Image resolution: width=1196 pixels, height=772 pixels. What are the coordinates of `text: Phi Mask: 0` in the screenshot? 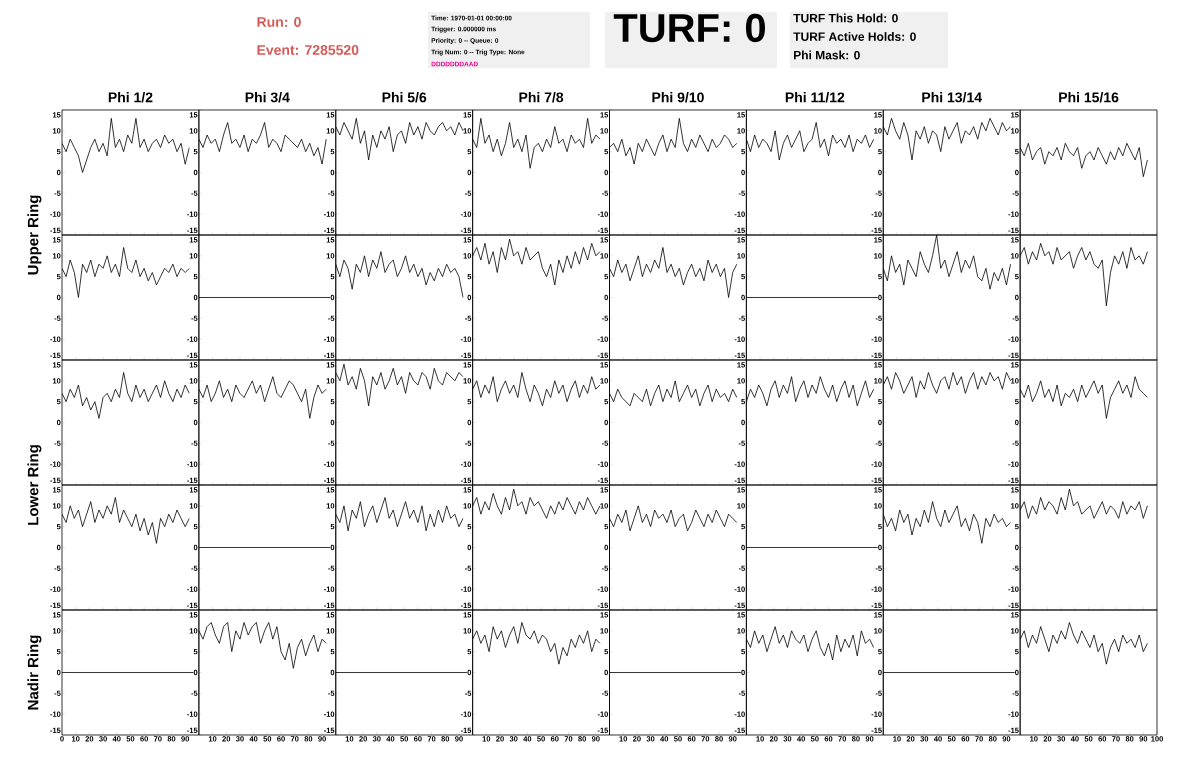 It's located at (827, 55).